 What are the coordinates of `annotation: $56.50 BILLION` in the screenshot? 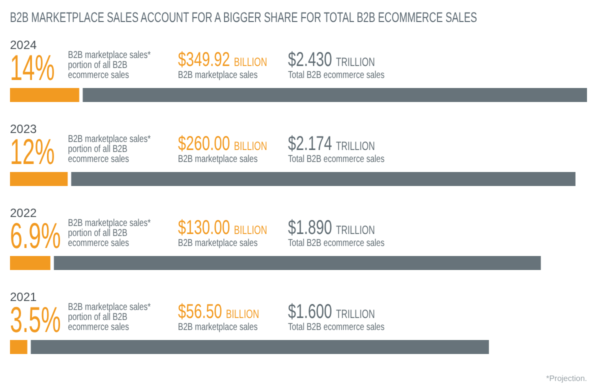 It's located at (219, 311).